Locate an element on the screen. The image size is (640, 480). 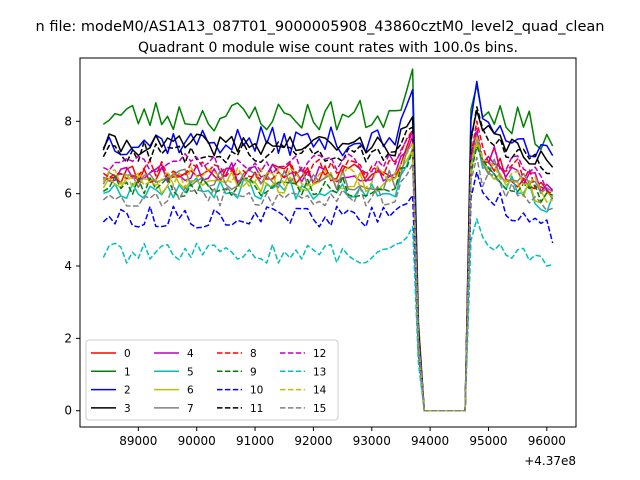
legend-label-9: 9 is located at coordinates (253, 372).